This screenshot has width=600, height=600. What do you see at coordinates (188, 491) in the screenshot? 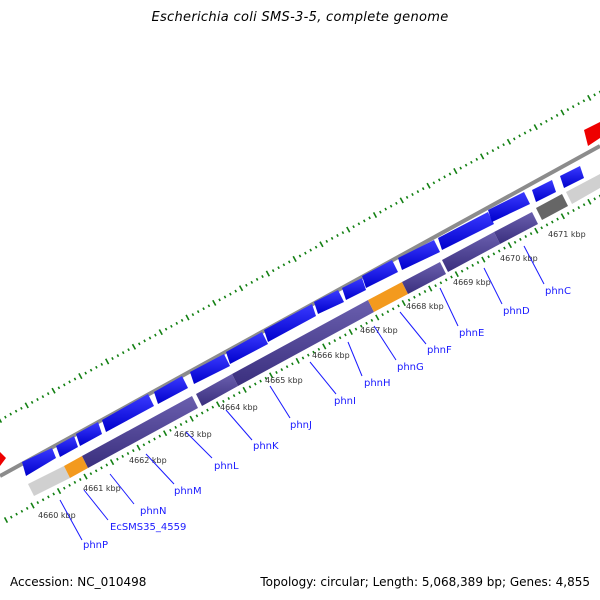
I see `gene-label-phnM: phnM` at bounding box center [188, 491].